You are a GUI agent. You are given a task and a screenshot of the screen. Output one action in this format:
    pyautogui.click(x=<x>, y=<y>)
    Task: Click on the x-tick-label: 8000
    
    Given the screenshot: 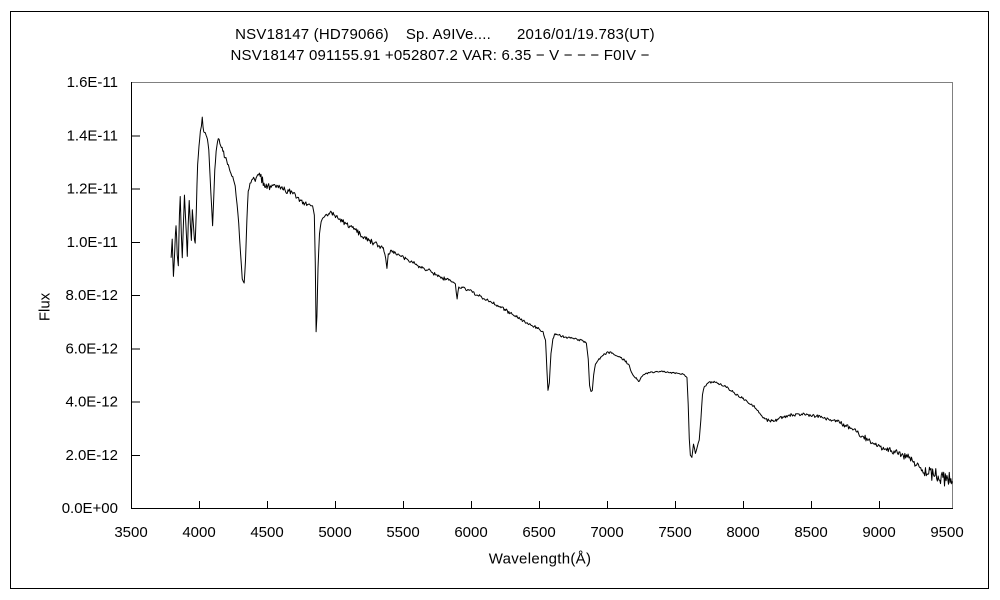 What is the action you would take?
    pyautogui.click(x=742, y=532)
    